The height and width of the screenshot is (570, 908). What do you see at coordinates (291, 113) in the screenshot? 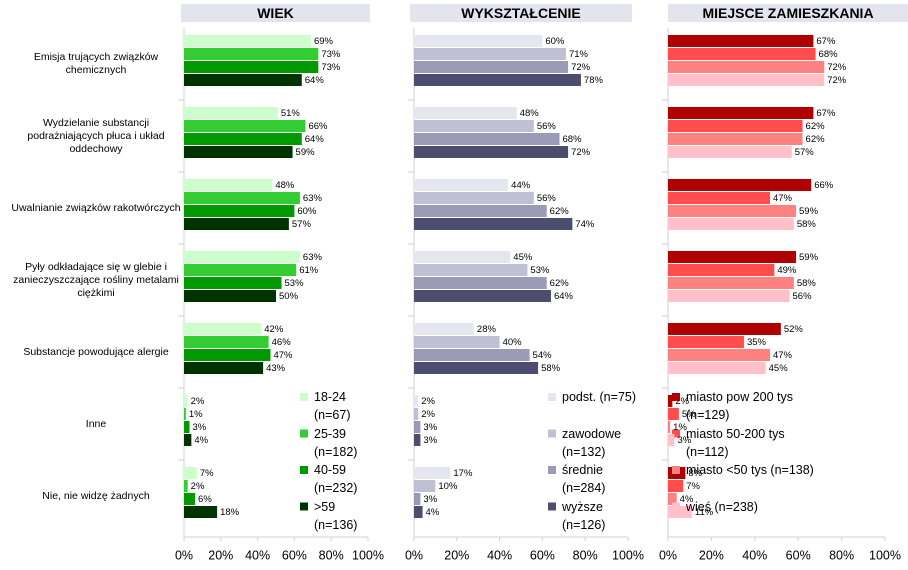
I see `value-label: 51%` at bounding box center [291, 113].